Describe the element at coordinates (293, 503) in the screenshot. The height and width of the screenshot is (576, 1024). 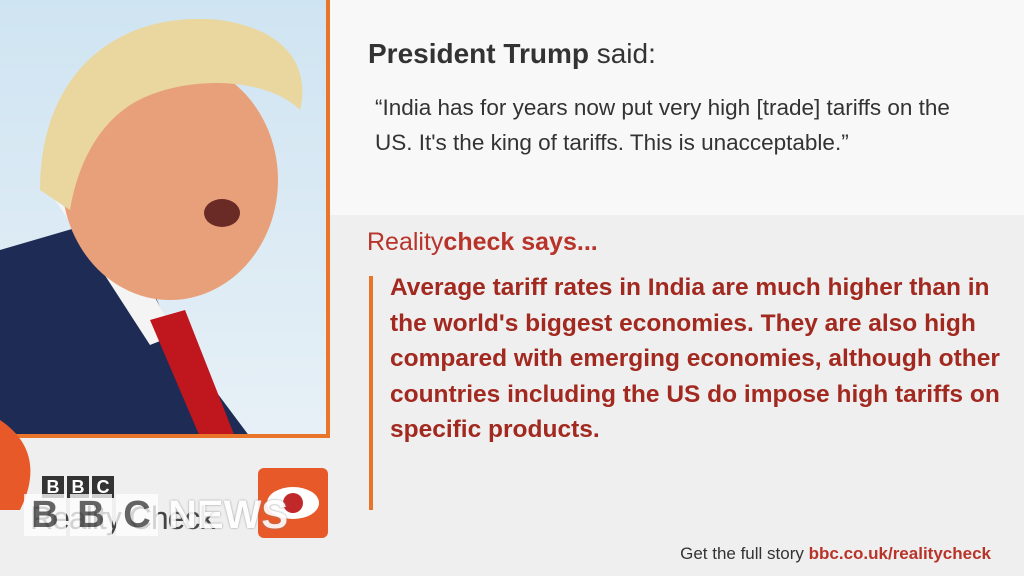
I see `icon-pupil` at that location.